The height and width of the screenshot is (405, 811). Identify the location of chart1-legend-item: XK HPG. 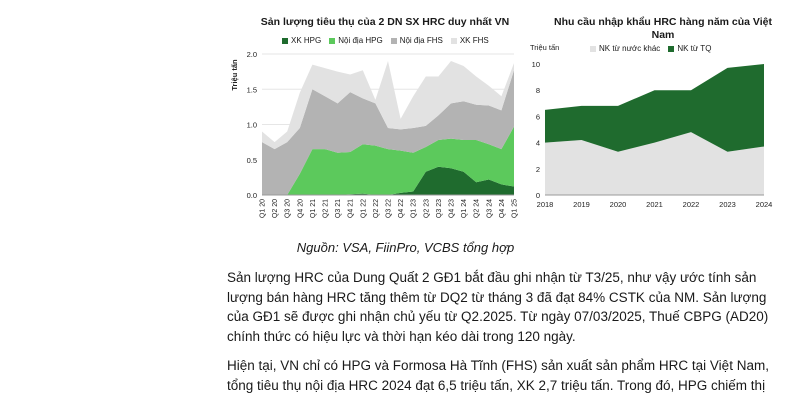
(301, 40).